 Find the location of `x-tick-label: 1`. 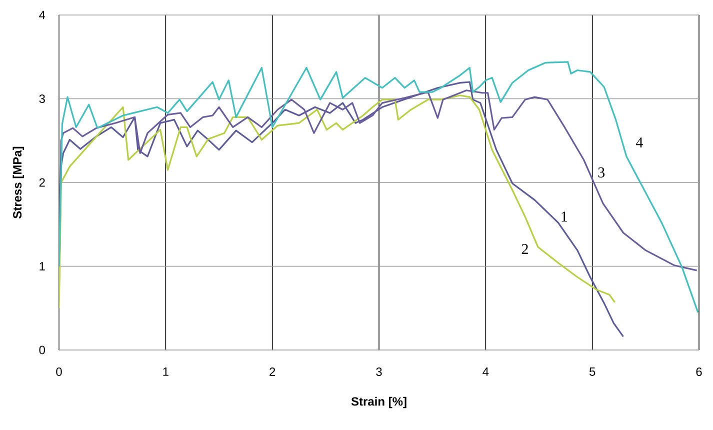

x-tick-label: 1 is located at coordinates (165, 372).